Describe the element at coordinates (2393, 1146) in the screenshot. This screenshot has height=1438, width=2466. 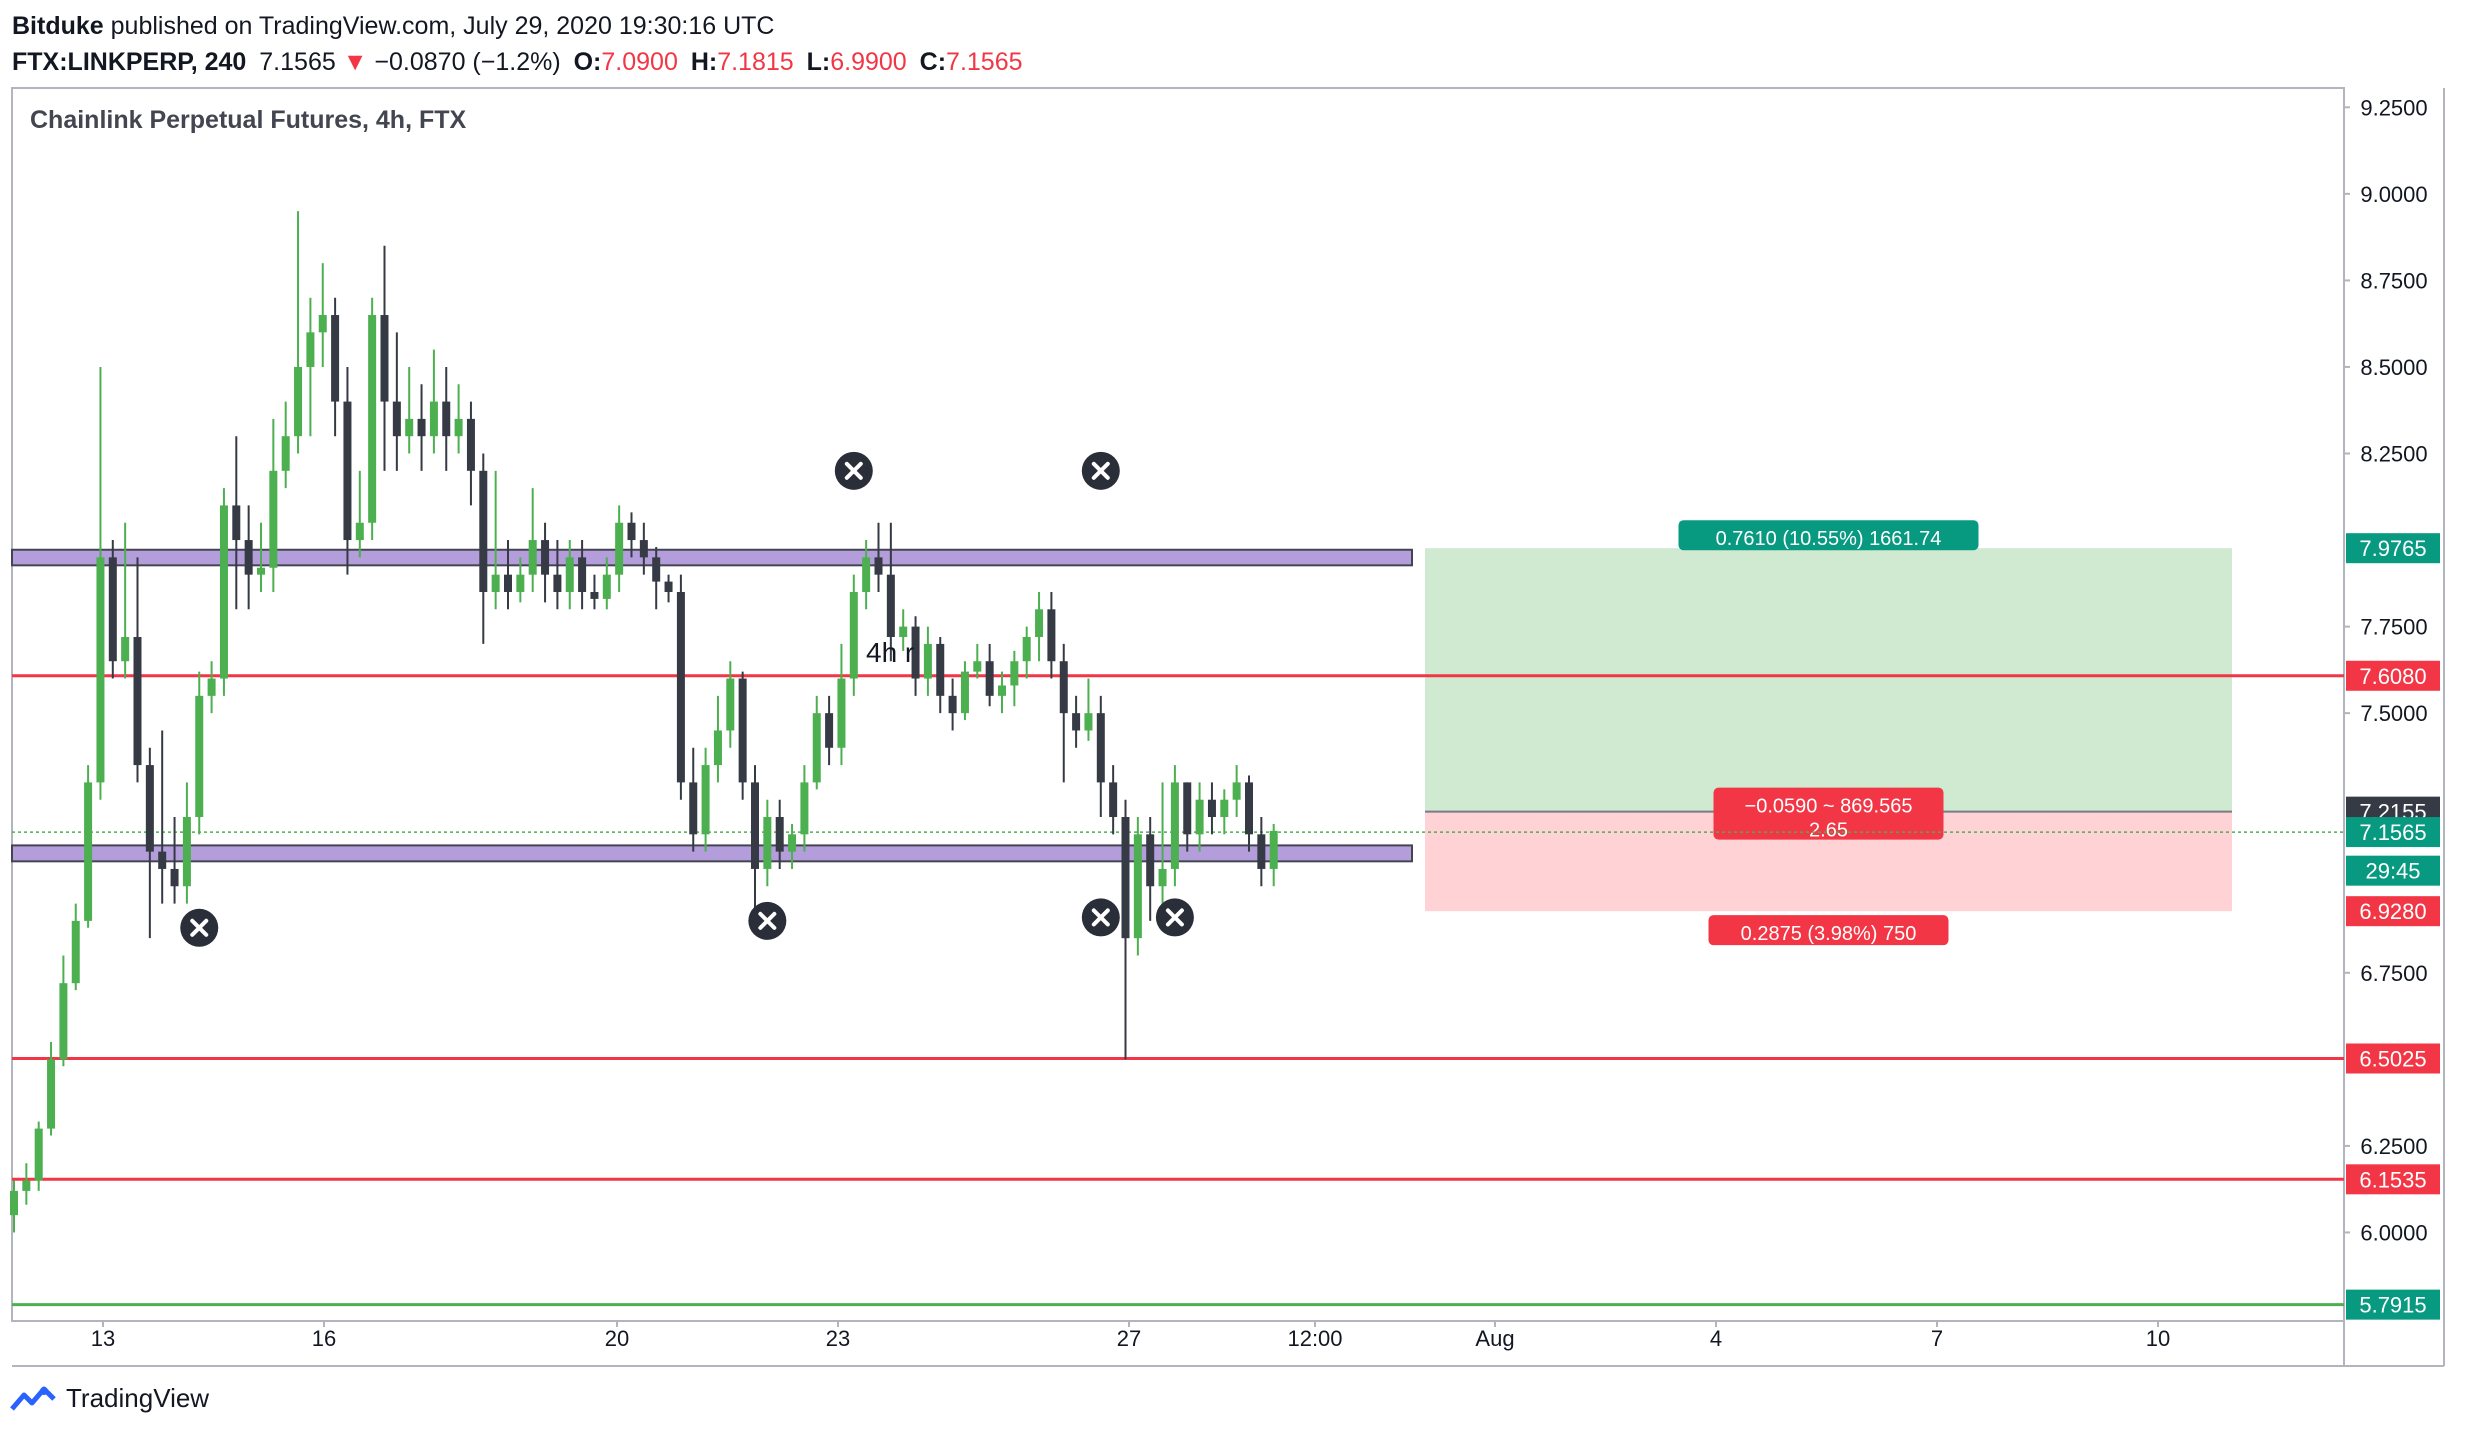
I see `y-tick-label: 6.2500` at that location.